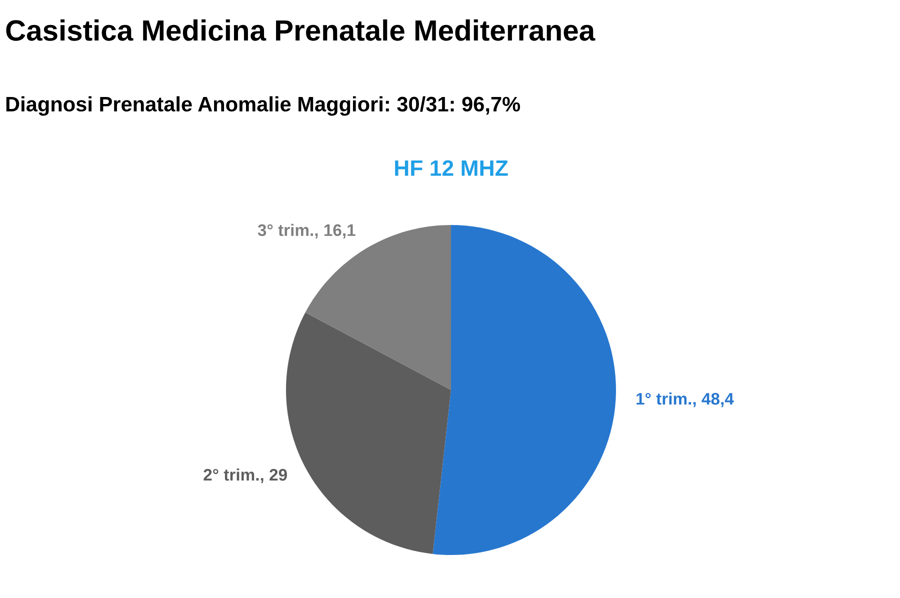  I want to click on slice-label: 2° trim., 29, so click(245, 476).